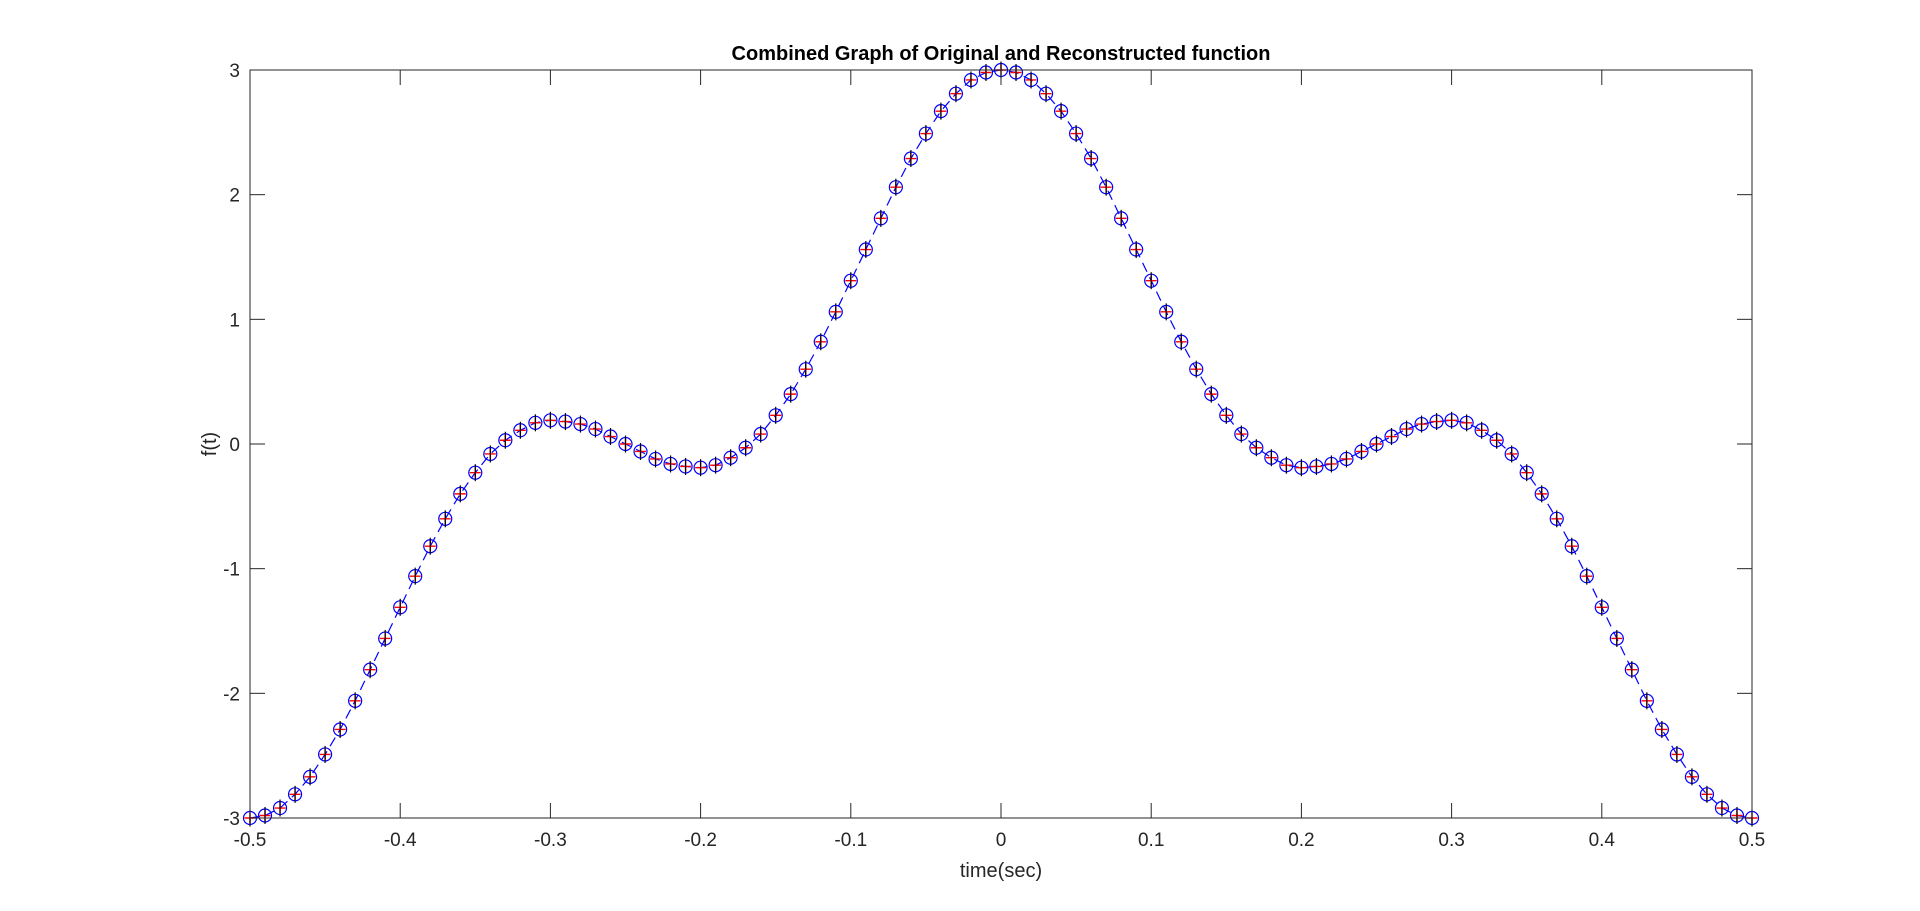  I want to click on x-tick-label: -0.5, so click(250, 840).